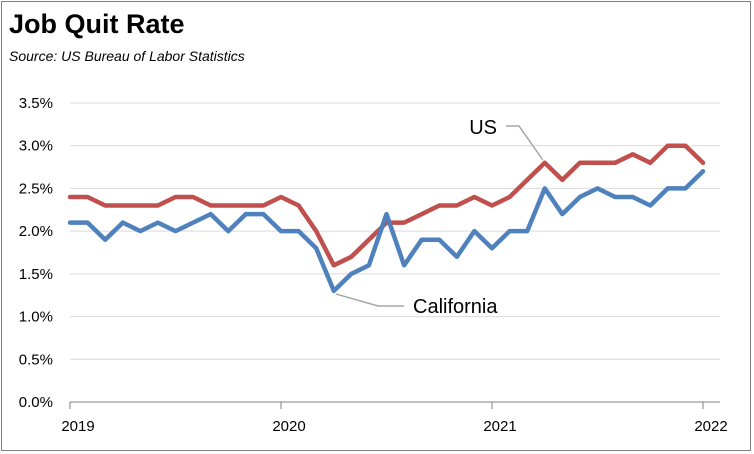 Image resolution: width=754 pixels, height=454 pixels. Describe the element at coordinates (36, 103) in the screenshot. I see `y-tick-label: 3.5%` at that location.